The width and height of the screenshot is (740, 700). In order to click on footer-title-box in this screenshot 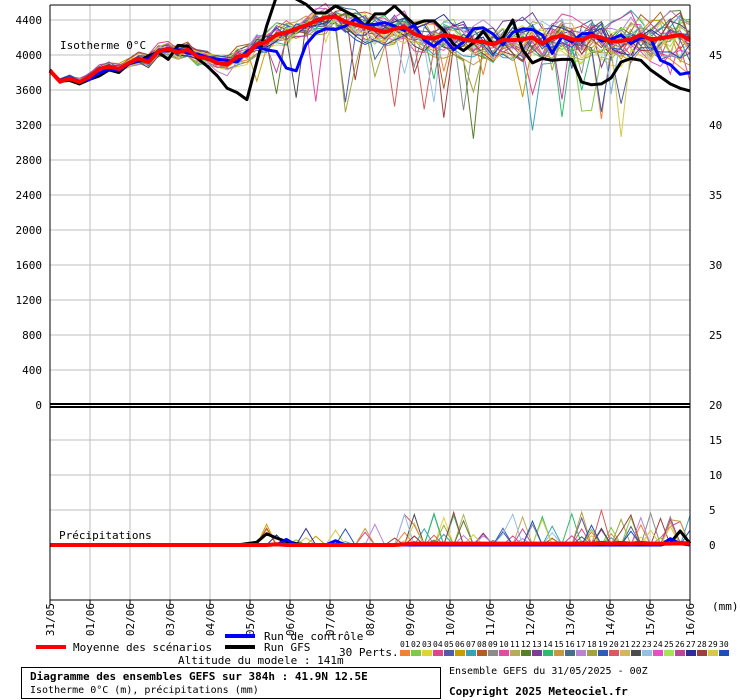, I will do `click(231, 683)`.